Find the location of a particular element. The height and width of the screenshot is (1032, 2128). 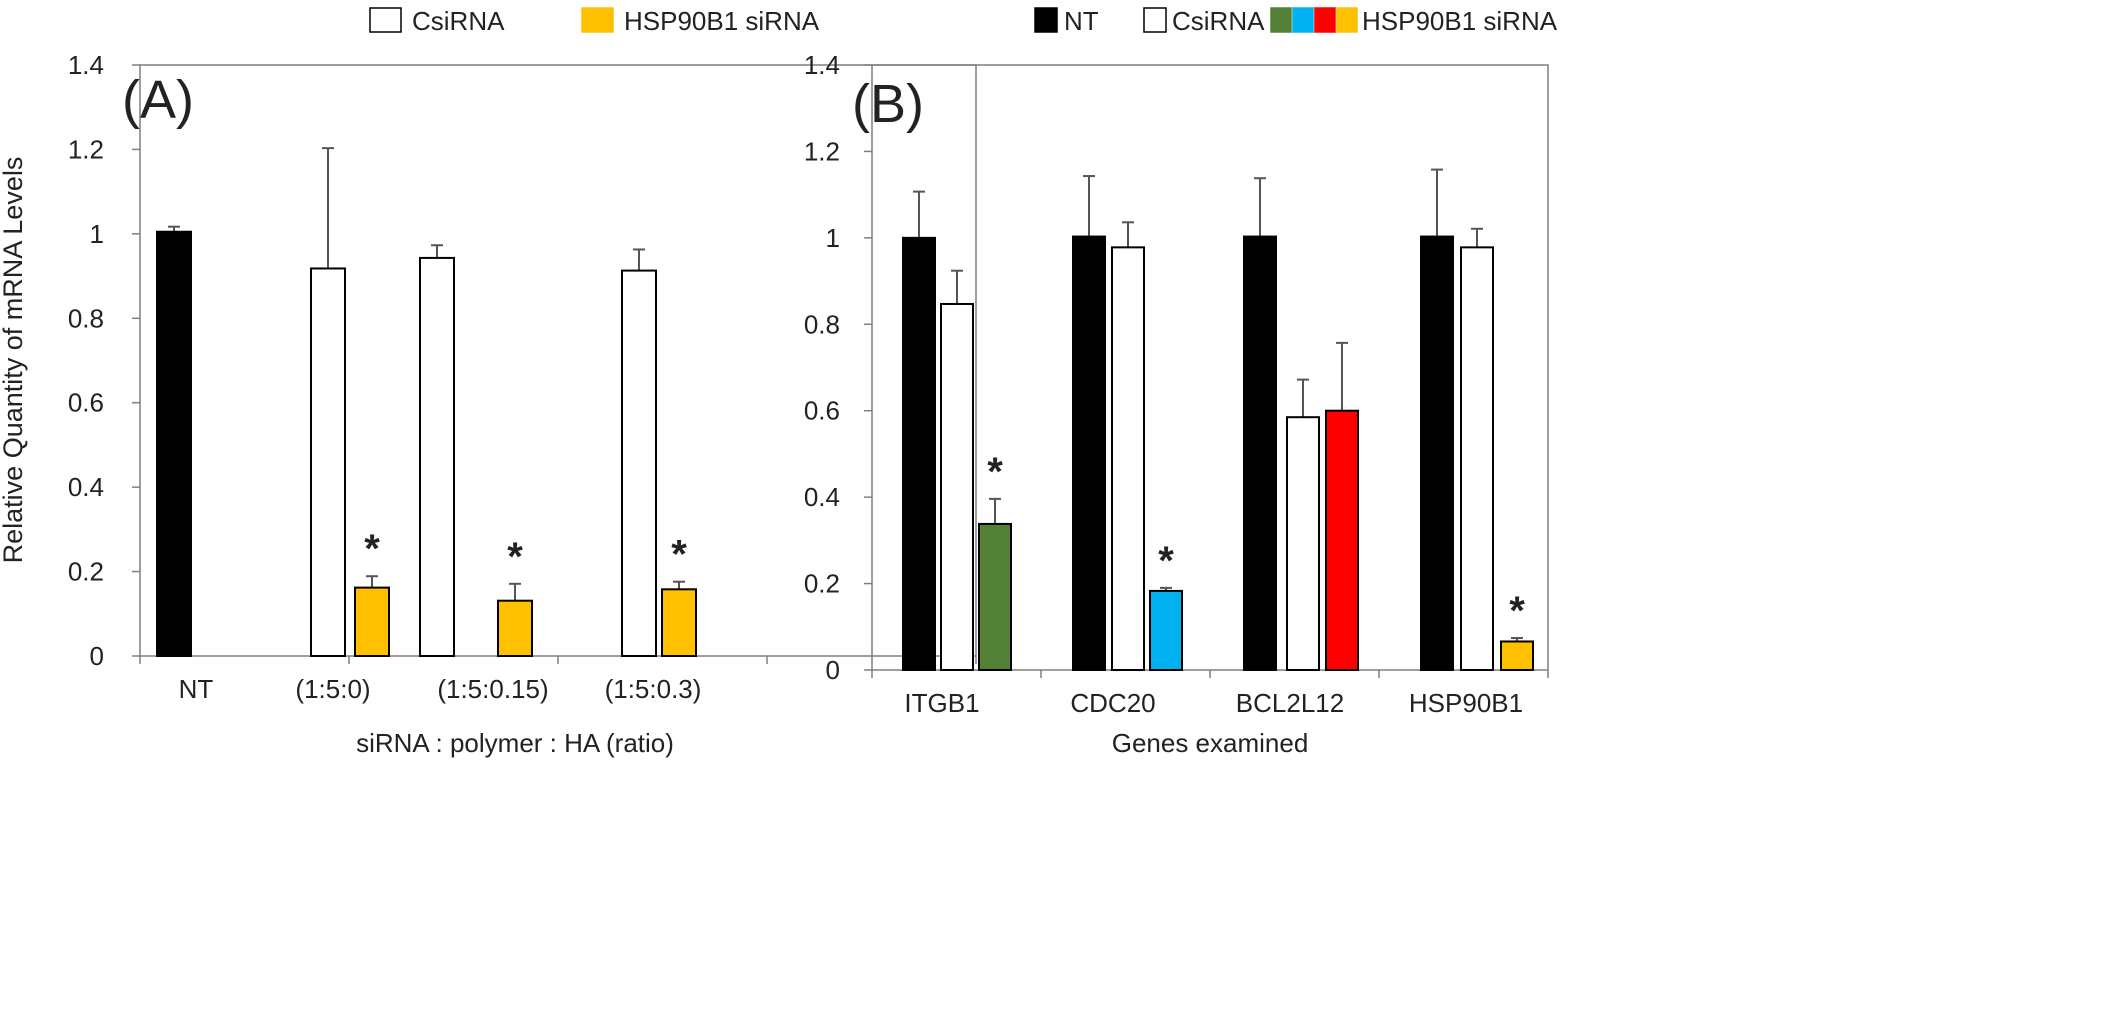

panel-label-a: (A) is located at coordinates (158, 100).